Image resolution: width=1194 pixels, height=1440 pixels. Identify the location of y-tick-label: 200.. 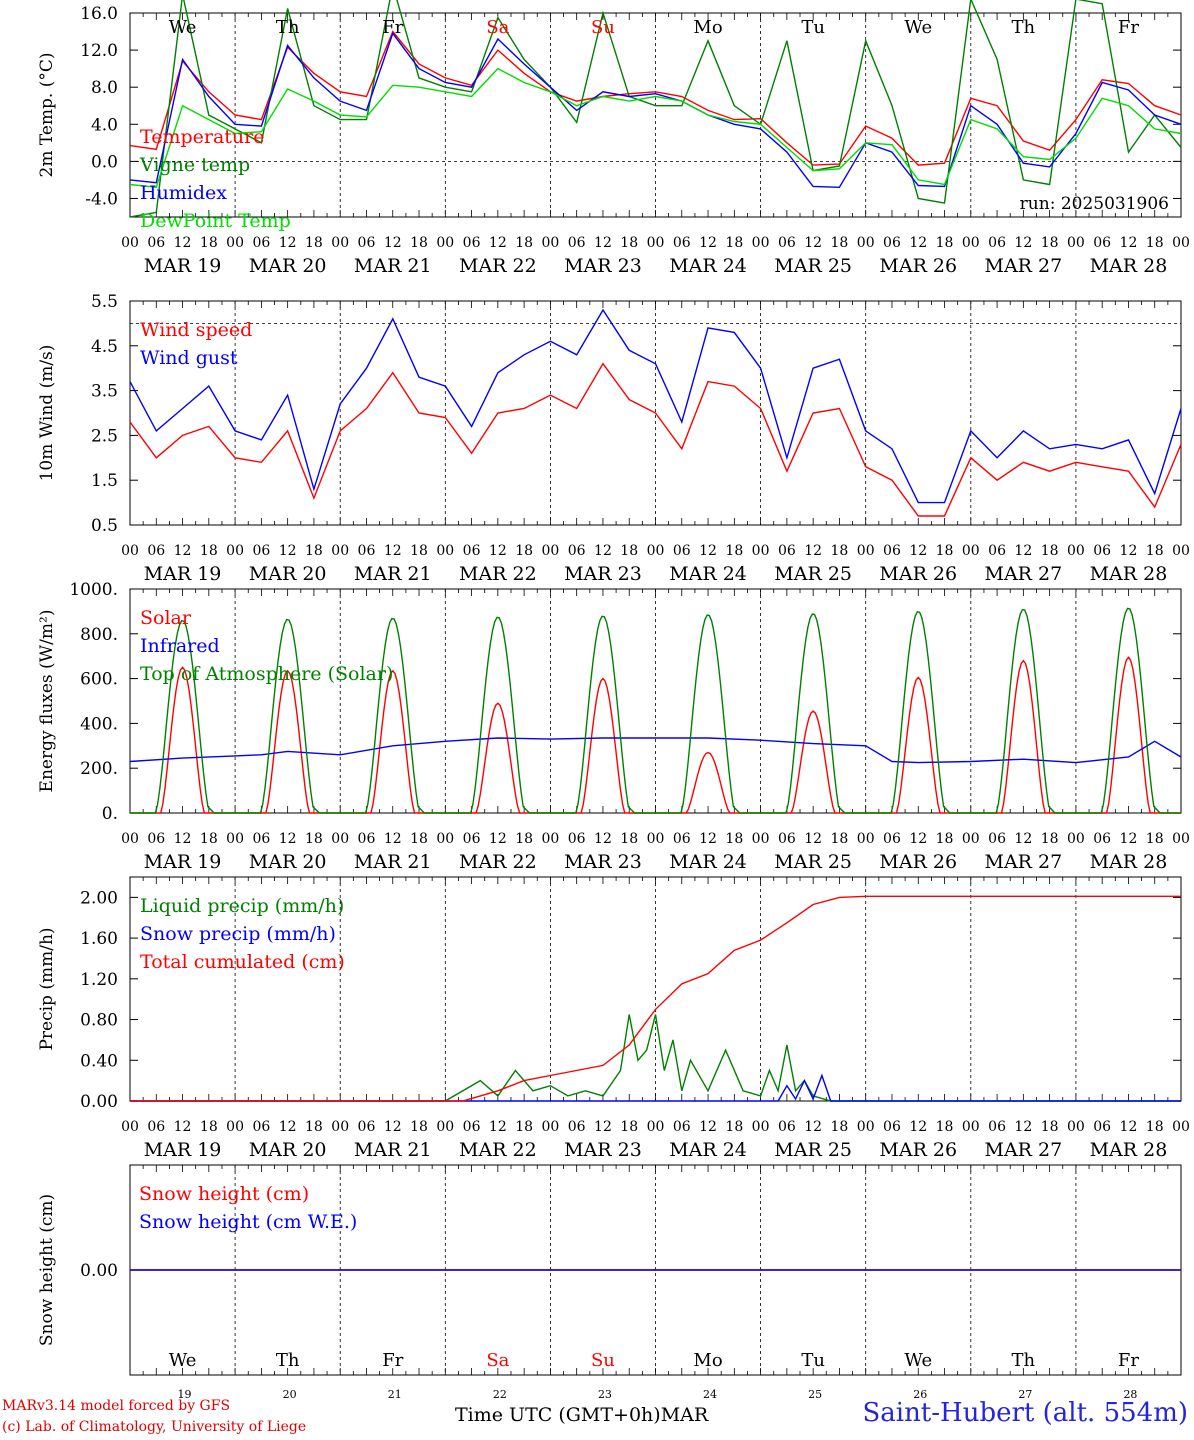
(99, 769).